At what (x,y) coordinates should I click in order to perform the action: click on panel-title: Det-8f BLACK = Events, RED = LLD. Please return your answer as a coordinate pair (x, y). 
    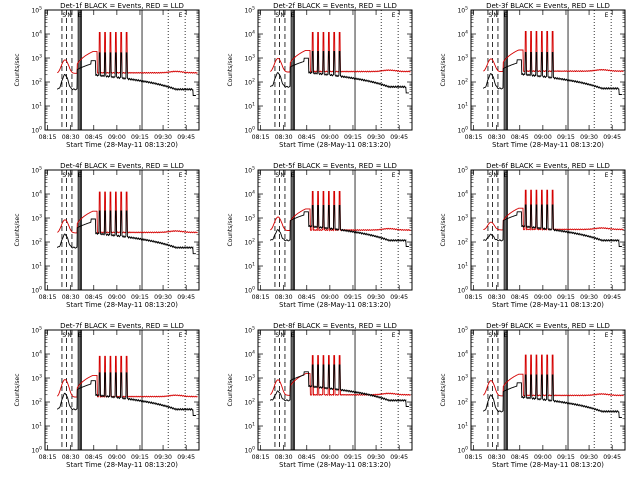
    Looking at the image, I should click on (335, 326).